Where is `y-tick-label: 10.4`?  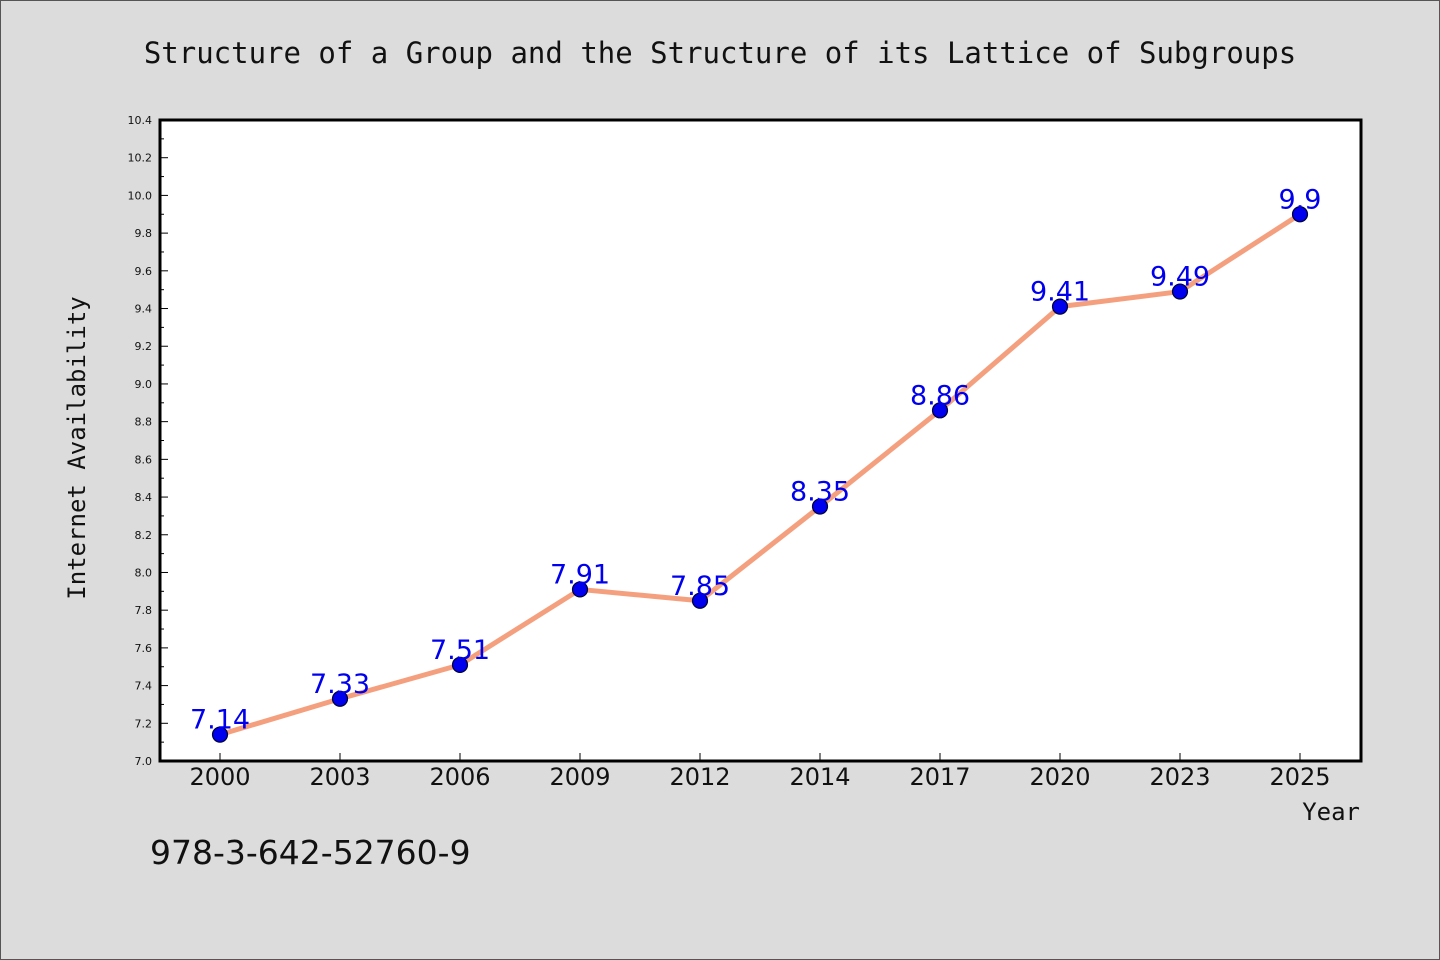
y-tick-label: 10.4 is located at coordinates (140, 120).